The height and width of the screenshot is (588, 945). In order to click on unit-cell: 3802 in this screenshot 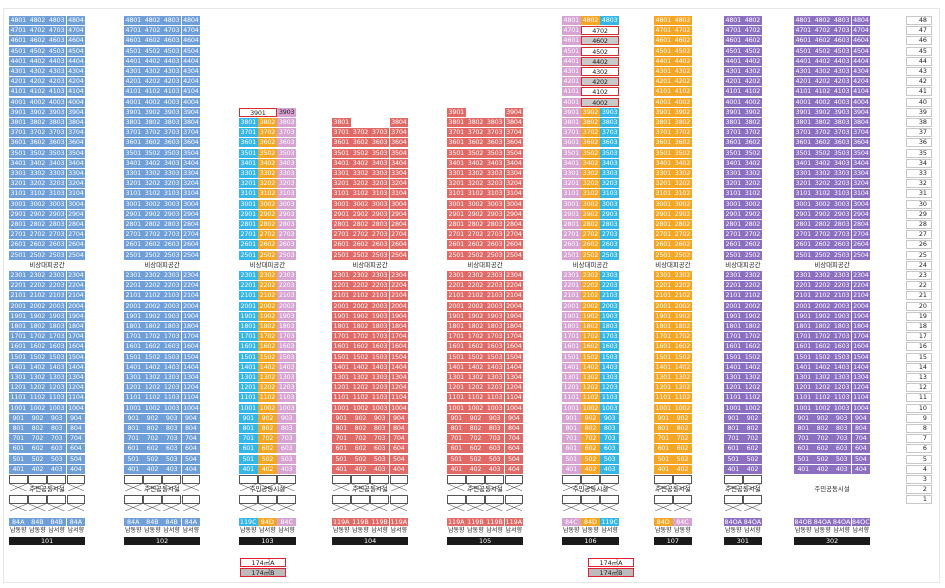, I will do `click(822, 122)`.